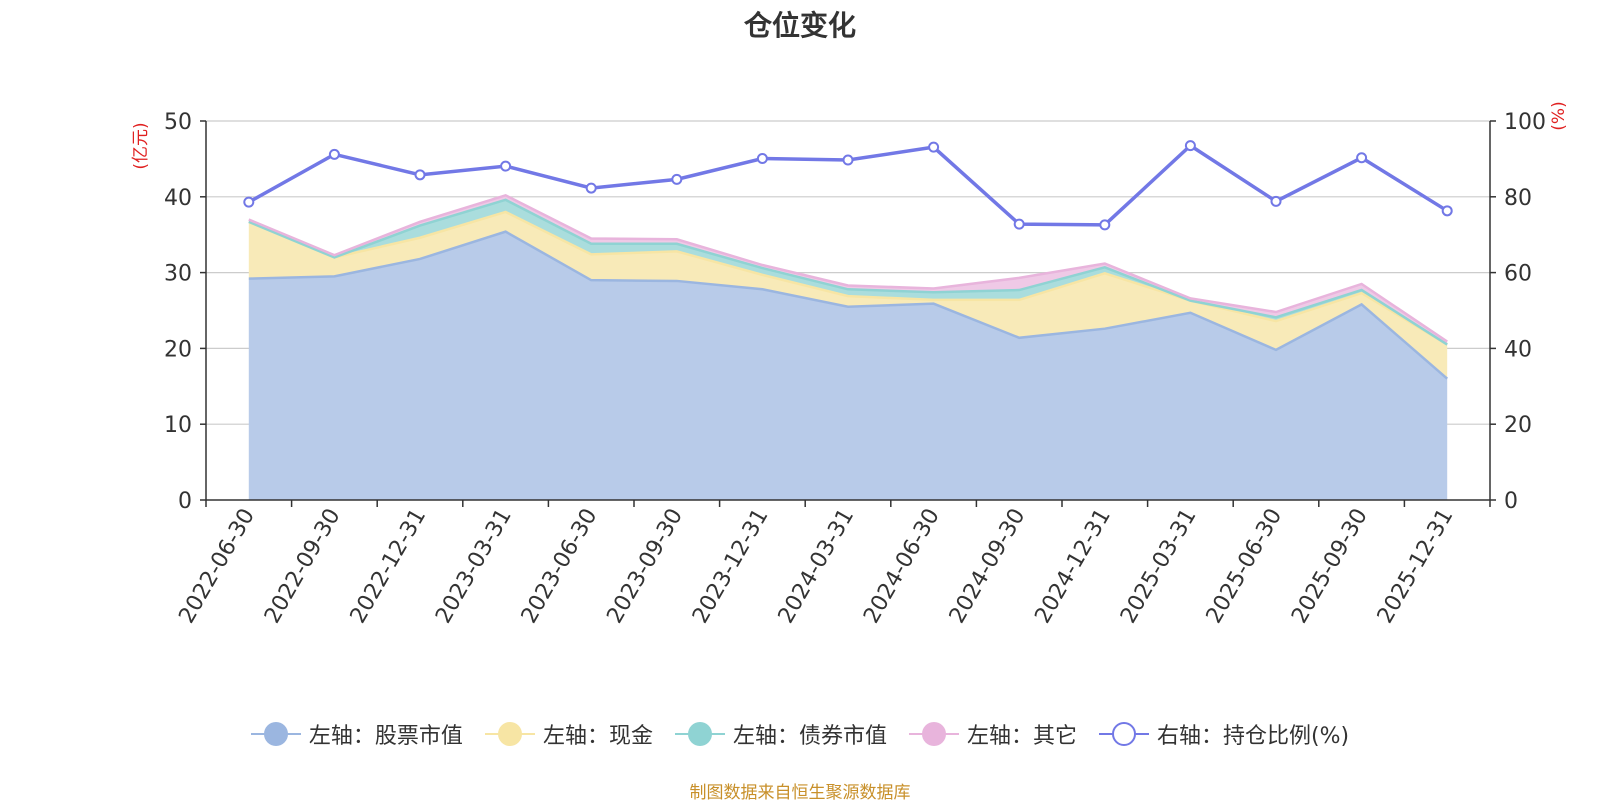 The height and width of the screenshot is (803, 1600). What do you see at coordinates (1073, 566) in the screenshot?
I see `x-axis-tick-label: 2024-12-31` at bounding box center [1073, 566].